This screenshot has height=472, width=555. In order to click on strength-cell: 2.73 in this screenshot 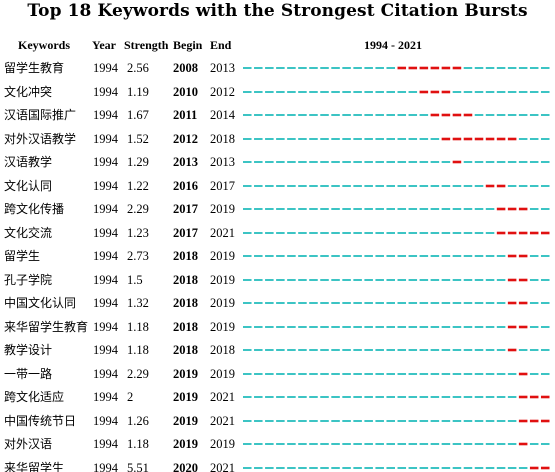, I will do `click(138, 256)`.